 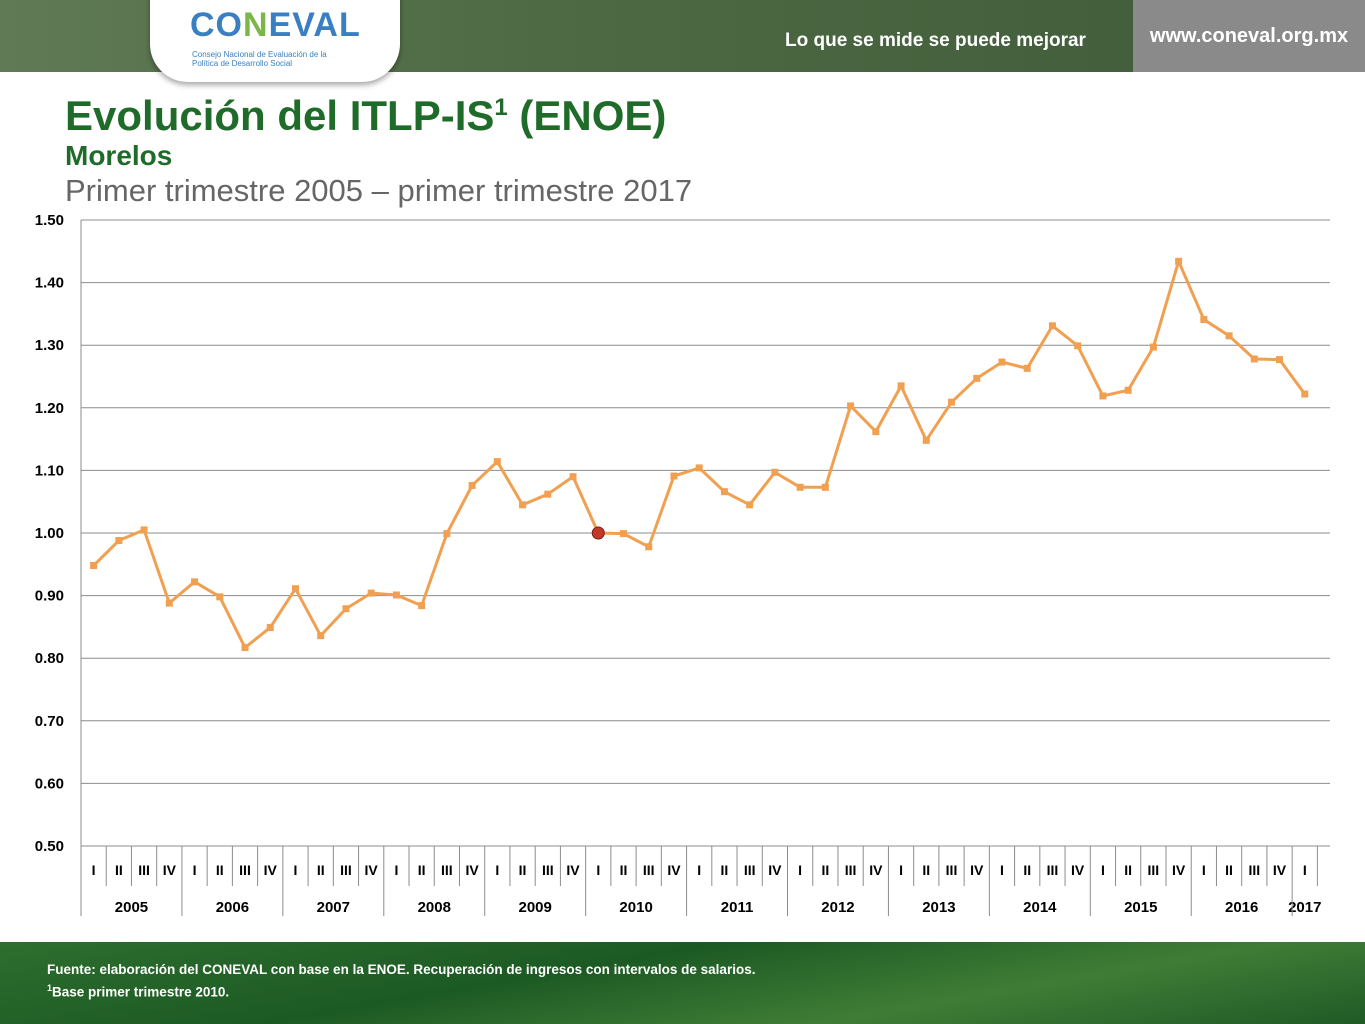 I want to click on page-subtitle: Morelos, so click(x=119, y=155).